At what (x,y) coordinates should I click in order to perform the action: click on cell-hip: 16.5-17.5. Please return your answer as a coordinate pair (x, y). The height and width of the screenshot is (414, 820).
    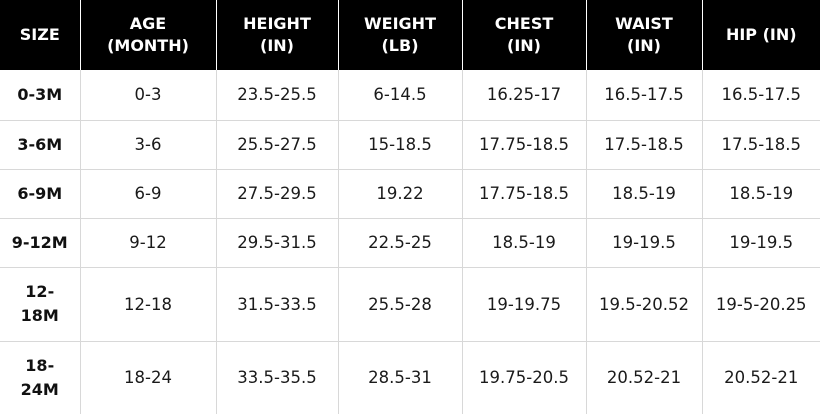
    Looking at the image, I should click on (760, 95).